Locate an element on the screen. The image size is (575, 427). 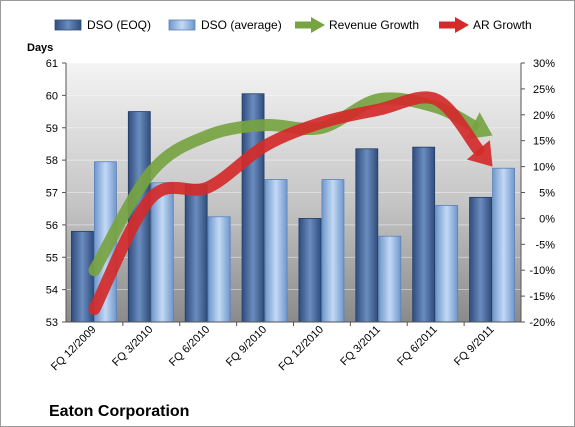
legend-arrow-ar-growth is located at coordinates (454, 25).